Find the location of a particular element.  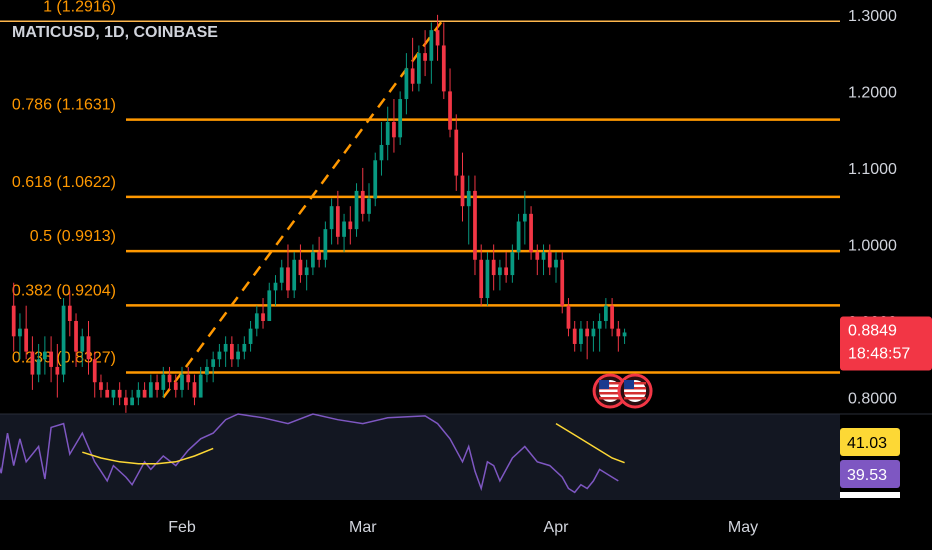

fib-label: 0.786 (1.1631) is located at coordinates (64, 105).